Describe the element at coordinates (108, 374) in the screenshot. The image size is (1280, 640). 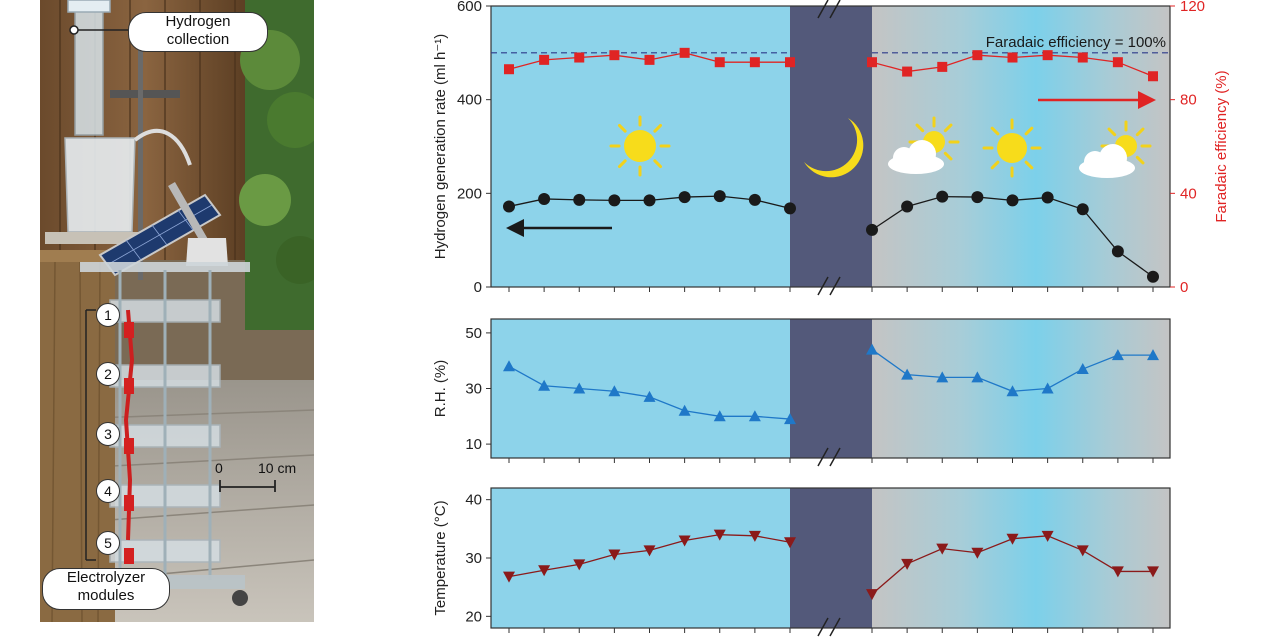
I see `module-number-2: 2` at that location.